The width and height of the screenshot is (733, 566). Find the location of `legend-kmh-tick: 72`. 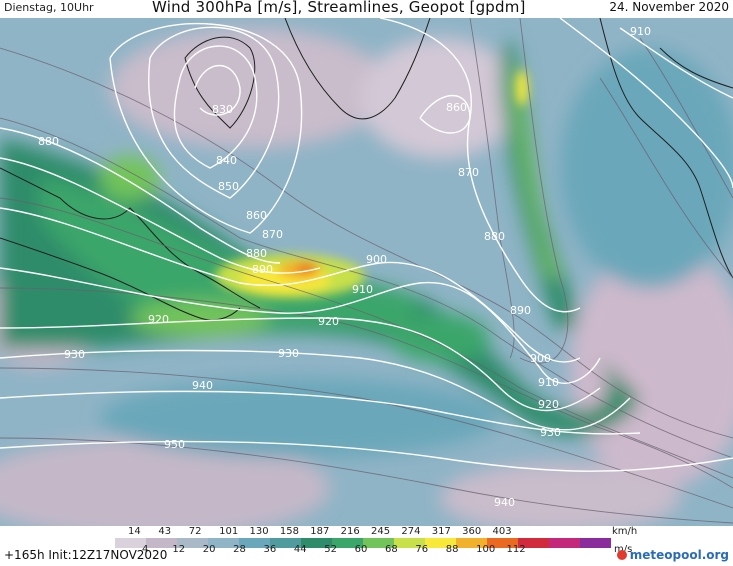

legend-kmh-tick: 72 is located at coordinates (195, 531).